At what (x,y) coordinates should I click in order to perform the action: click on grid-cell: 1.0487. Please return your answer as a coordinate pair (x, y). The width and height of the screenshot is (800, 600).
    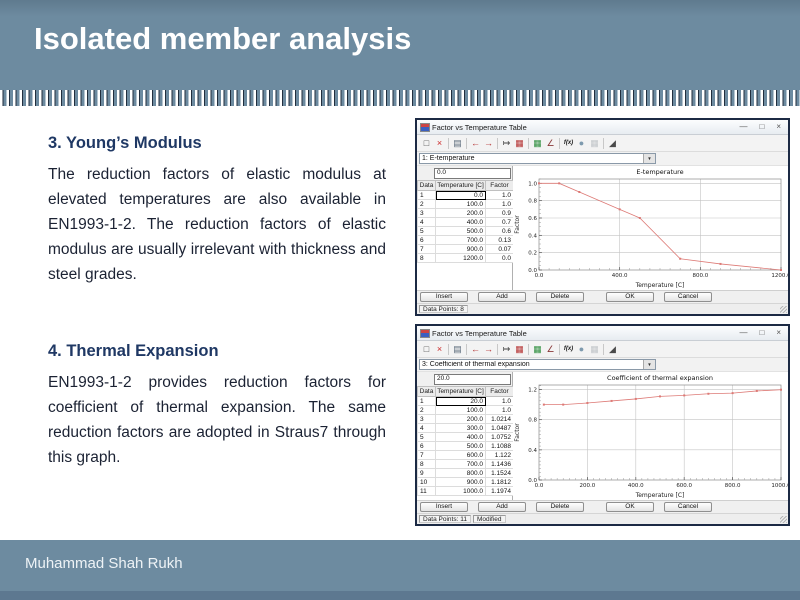
    Looking at the image, I should click on (499, 428).